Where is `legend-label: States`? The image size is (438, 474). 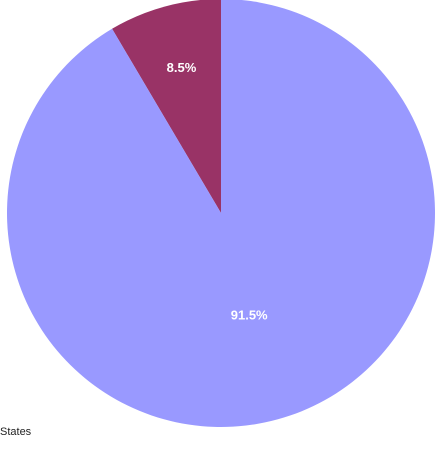
legend-label: States is located at coordinates (16, 432).